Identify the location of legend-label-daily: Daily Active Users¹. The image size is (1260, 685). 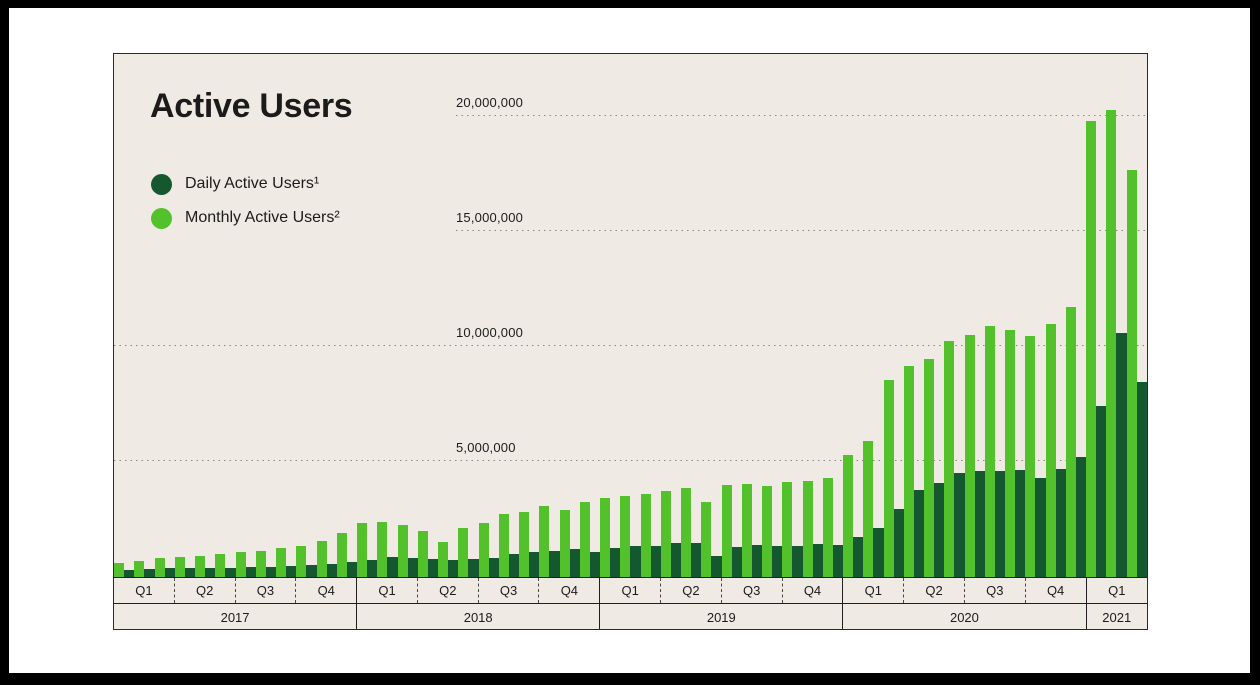
(252, 183).